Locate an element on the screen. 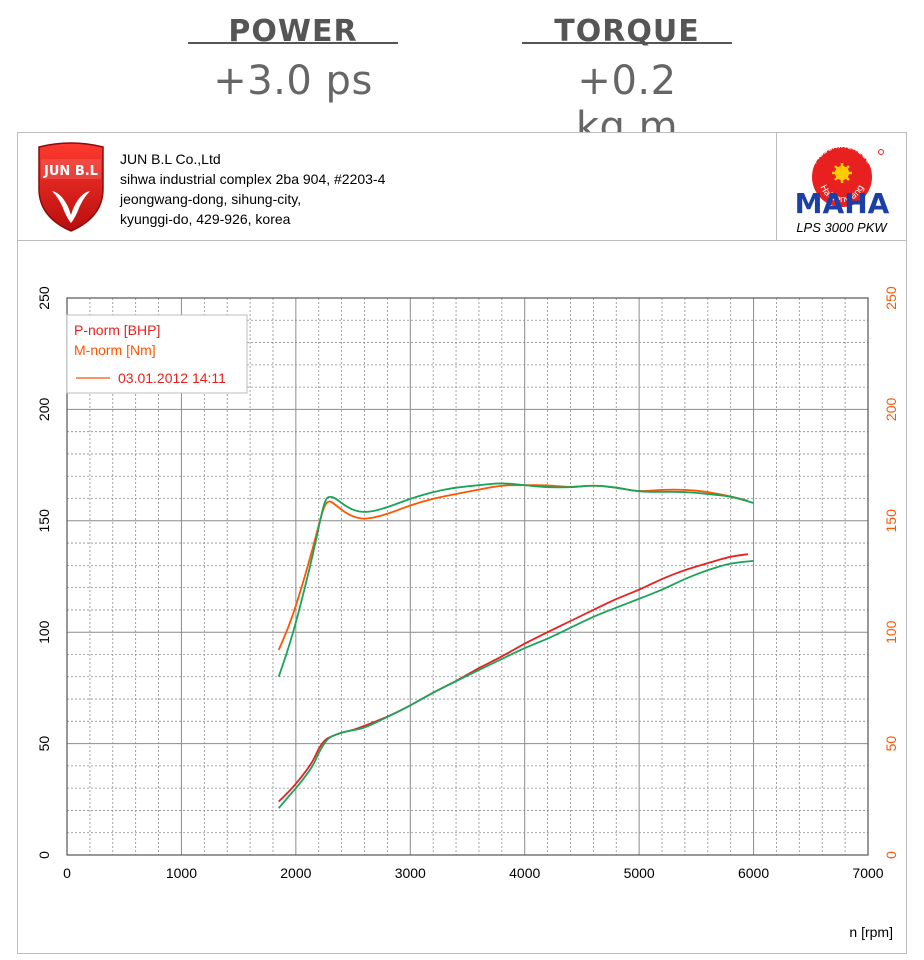  x-tick-label: 1000 is located at coordinates (181, 873).